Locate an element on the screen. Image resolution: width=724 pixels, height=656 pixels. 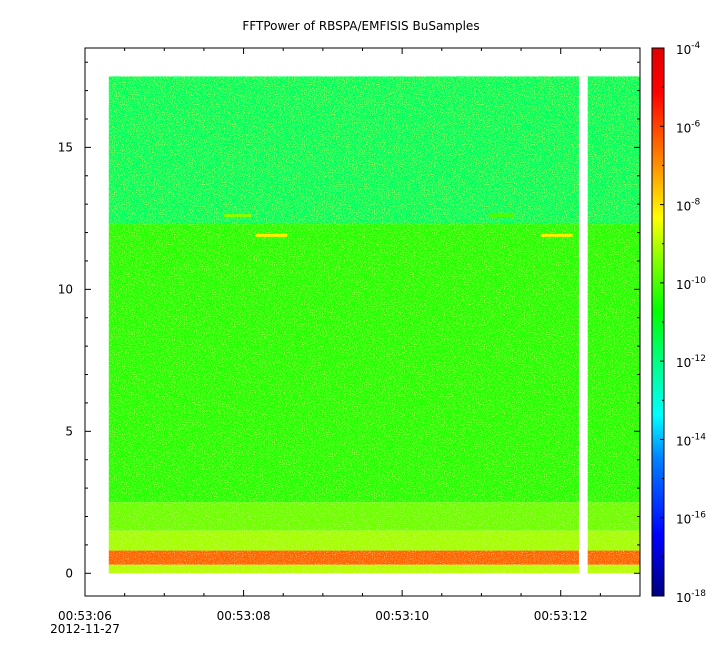
y-tick-label: 5 is located at coordinates (69, 431).